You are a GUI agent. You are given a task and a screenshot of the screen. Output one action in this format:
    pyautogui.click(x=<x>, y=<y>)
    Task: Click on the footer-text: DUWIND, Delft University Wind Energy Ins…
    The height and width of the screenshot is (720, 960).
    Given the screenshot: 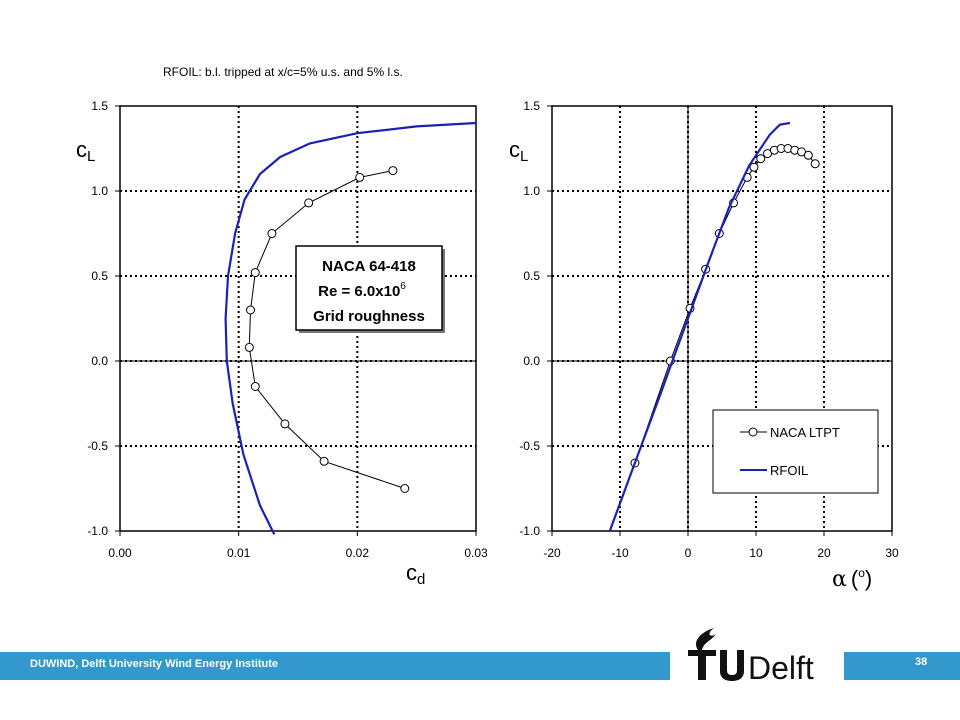 What is the action you would take?
    pyautogui.click(x=154, y=664)
    